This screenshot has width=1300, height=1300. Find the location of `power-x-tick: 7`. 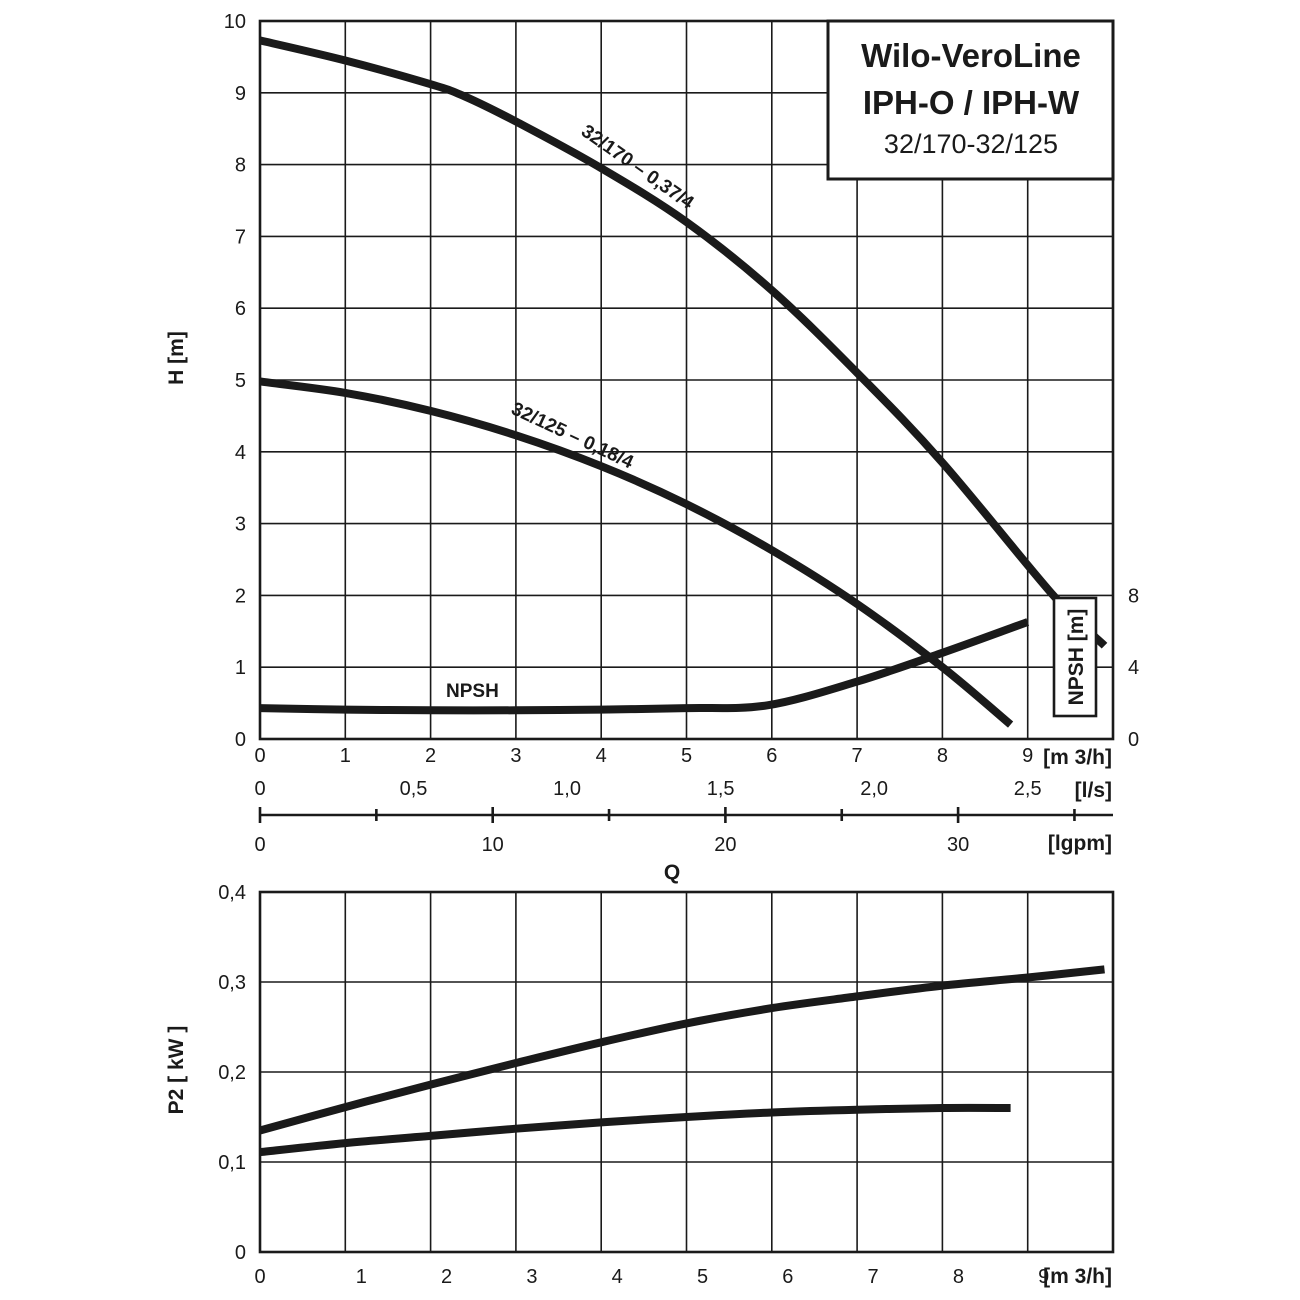

power-x-tick: 7 is located at coordinates (873, 1277).